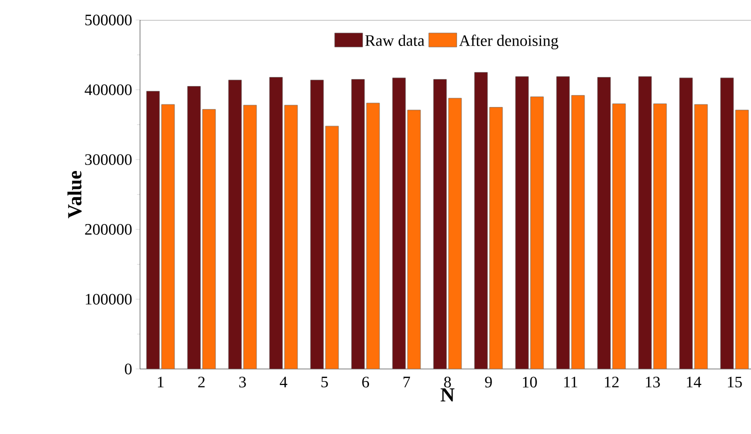 Image resolution: width=751 pixels, height=434 pixels. I want to click on x-tick-label: 4, so click(284, 382).